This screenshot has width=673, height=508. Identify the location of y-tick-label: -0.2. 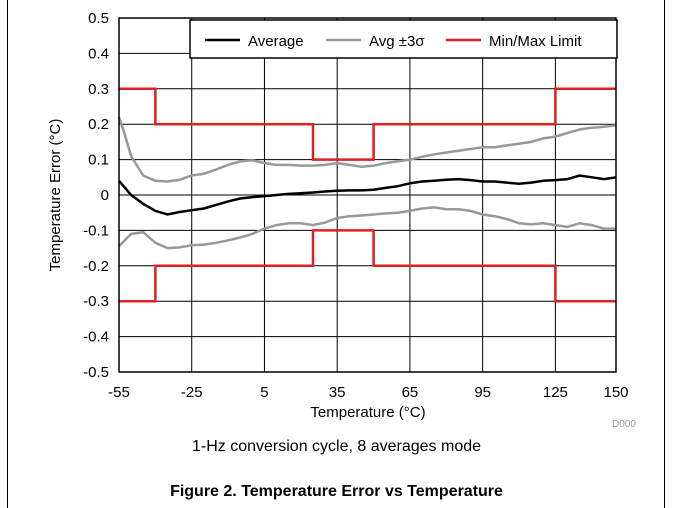
(96, 266).